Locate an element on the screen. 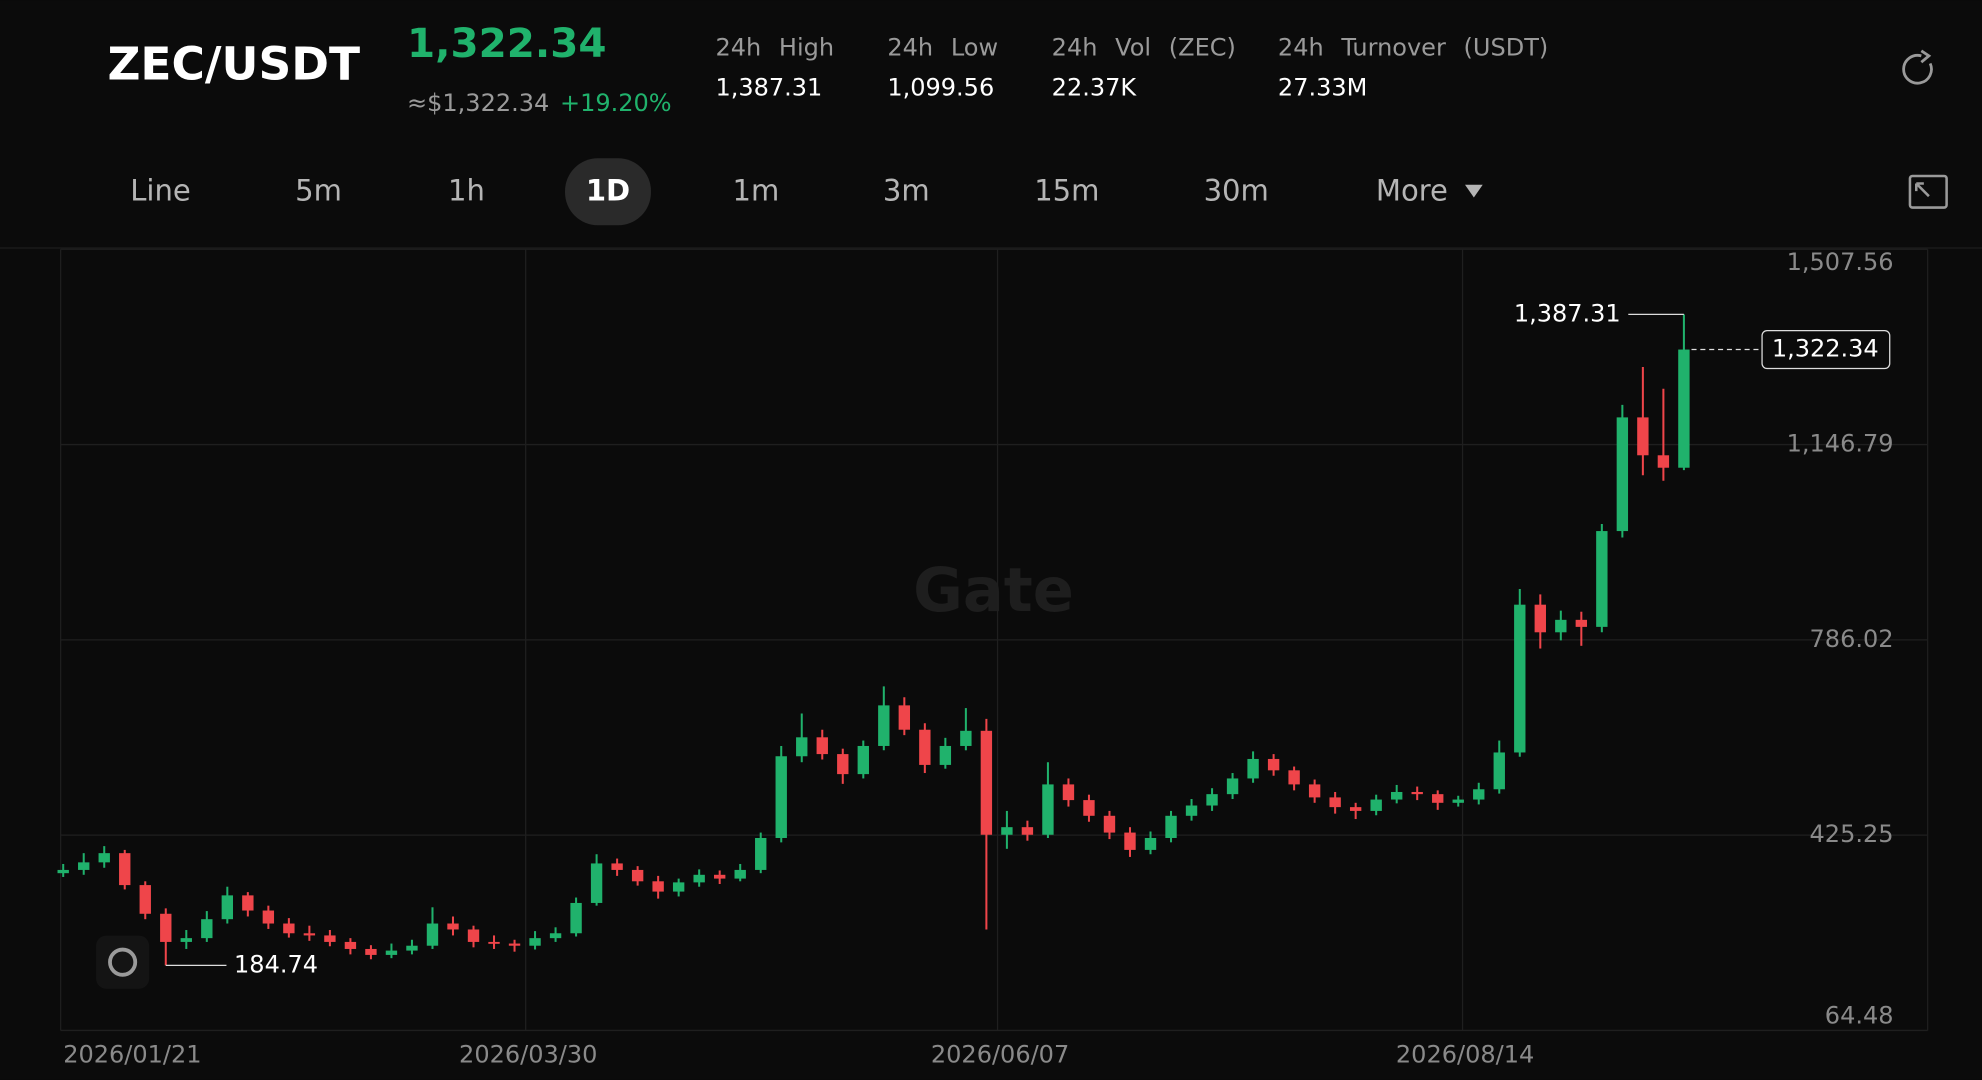  y-tick-label: 786.02 is located at coordinates (1852, 639).